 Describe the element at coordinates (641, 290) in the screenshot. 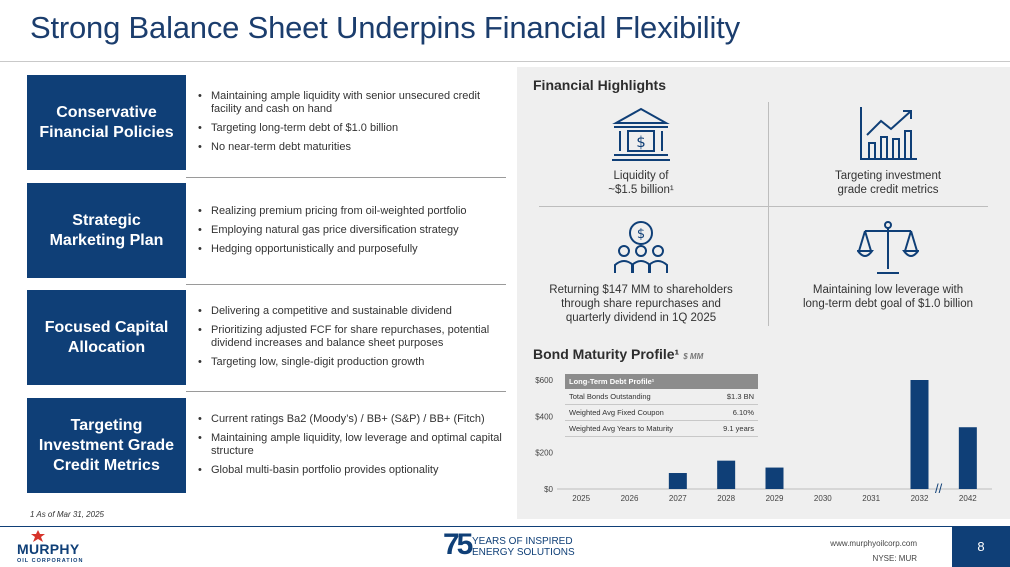

I see `highlight-text: Returning $147 MM to shareholders` at that location.